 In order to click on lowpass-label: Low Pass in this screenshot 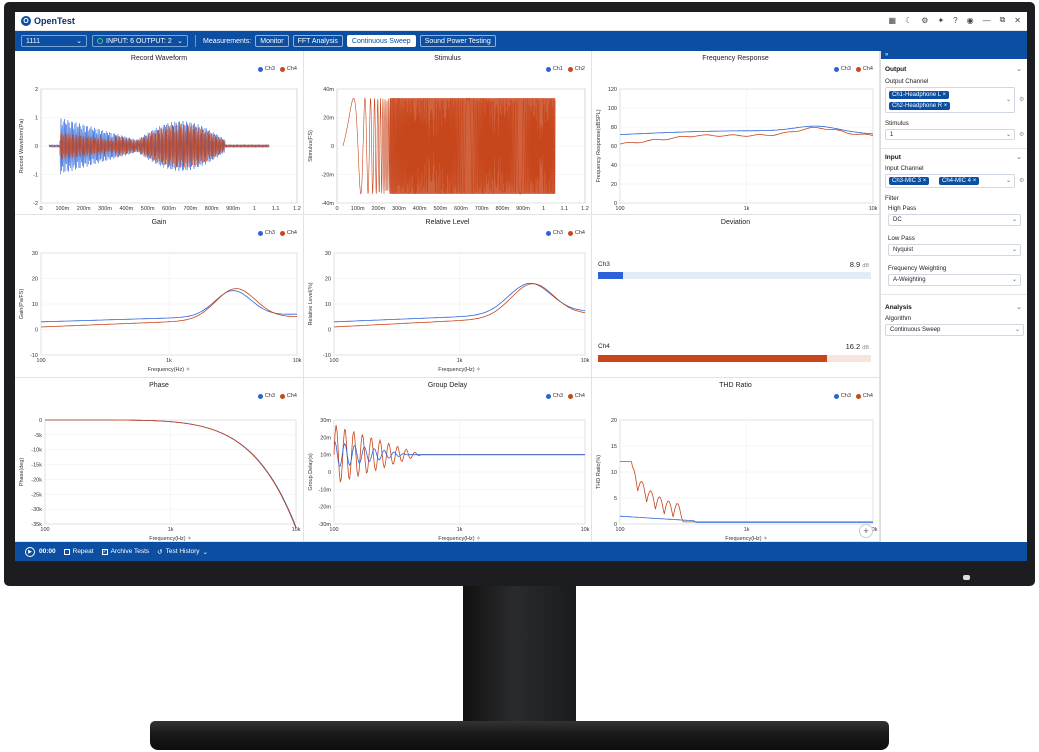, I will do `click(901, 238)`.